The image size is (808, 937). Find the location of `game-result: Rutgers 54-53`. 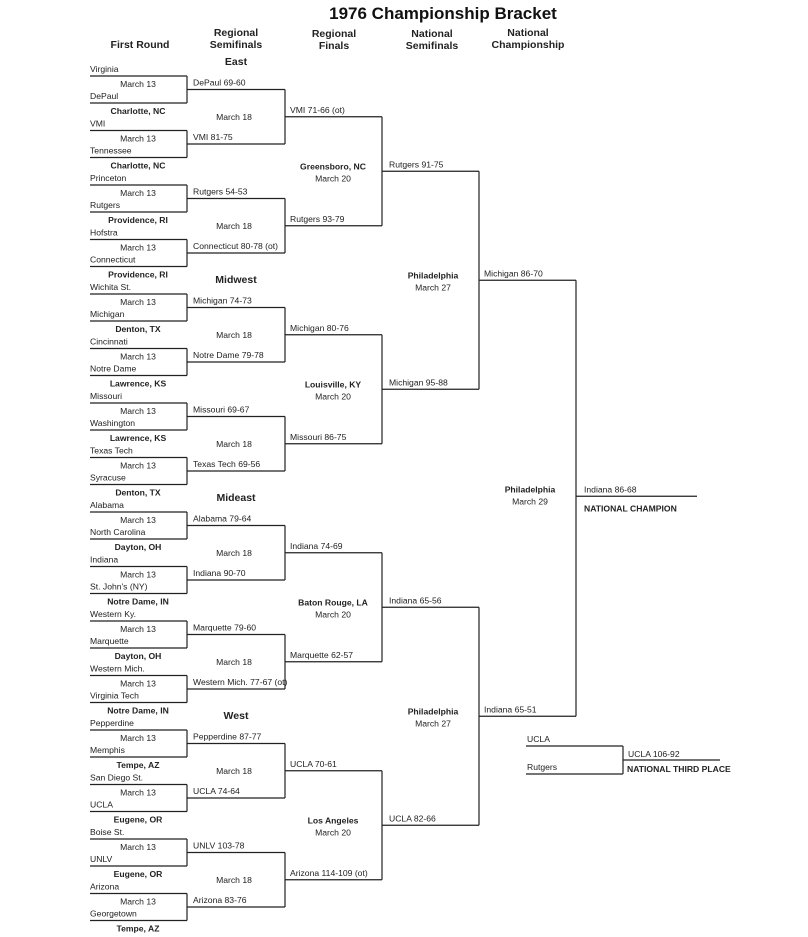

game-result: Rutgers 54-53 is located at coordinates (220, 192).